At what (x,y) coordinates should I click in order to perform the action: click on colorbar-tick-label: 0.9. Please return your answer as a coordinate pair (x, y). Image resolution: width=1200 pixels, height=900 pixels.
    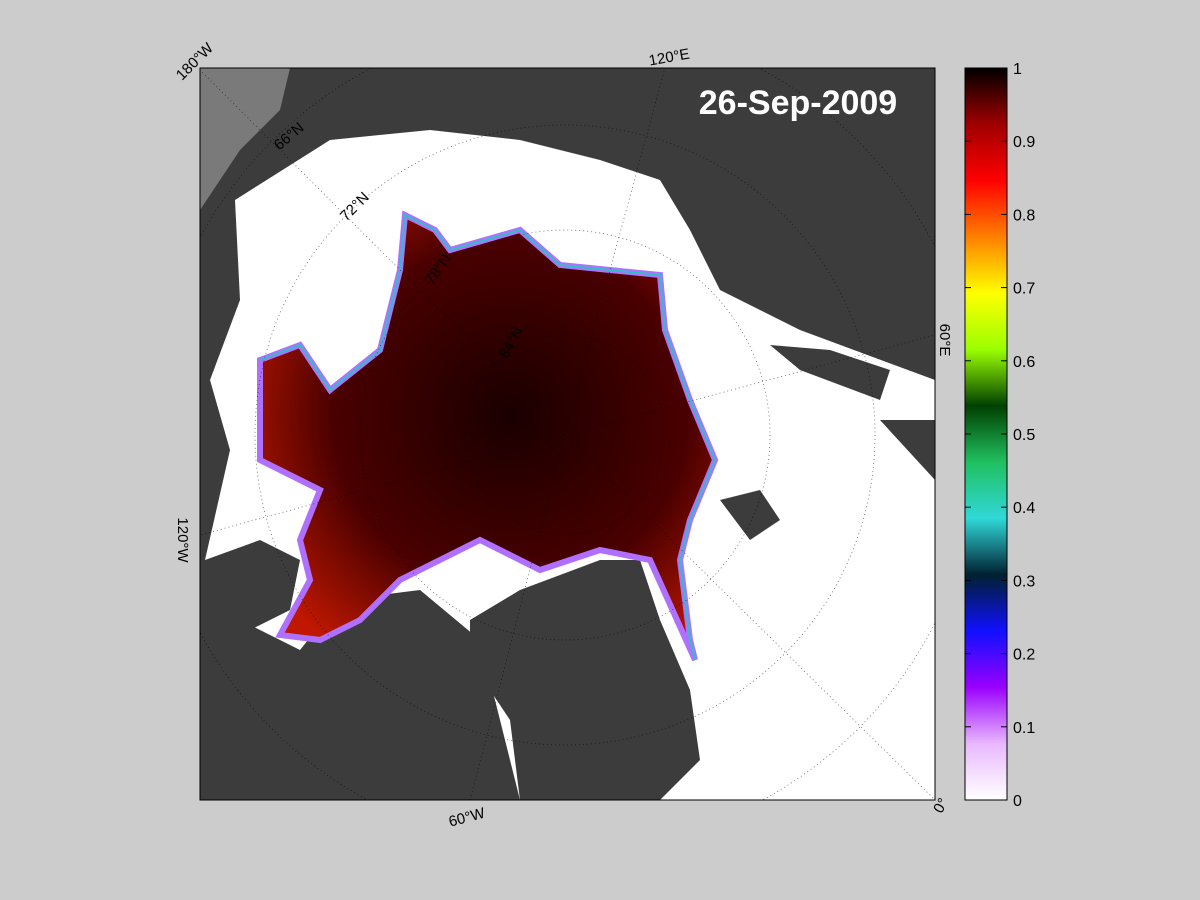
    Looking at the image, I should click on (1024, 142).